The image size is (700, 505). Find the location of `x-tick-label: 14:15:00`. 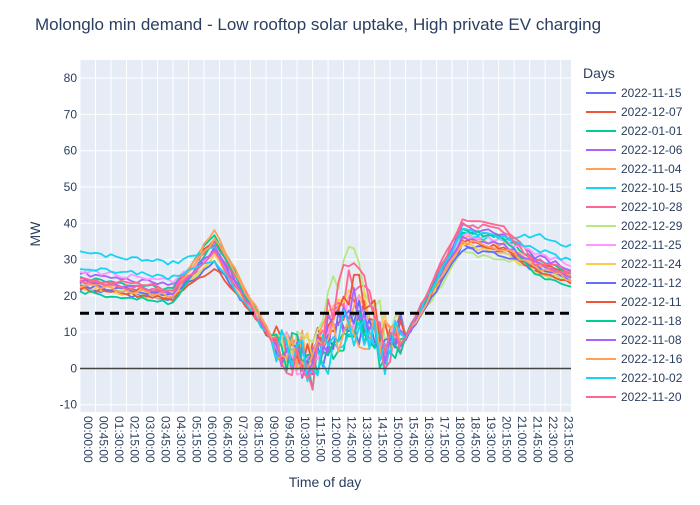

x-tick-label: 14:15:00 is located at coordinates (383, 439).